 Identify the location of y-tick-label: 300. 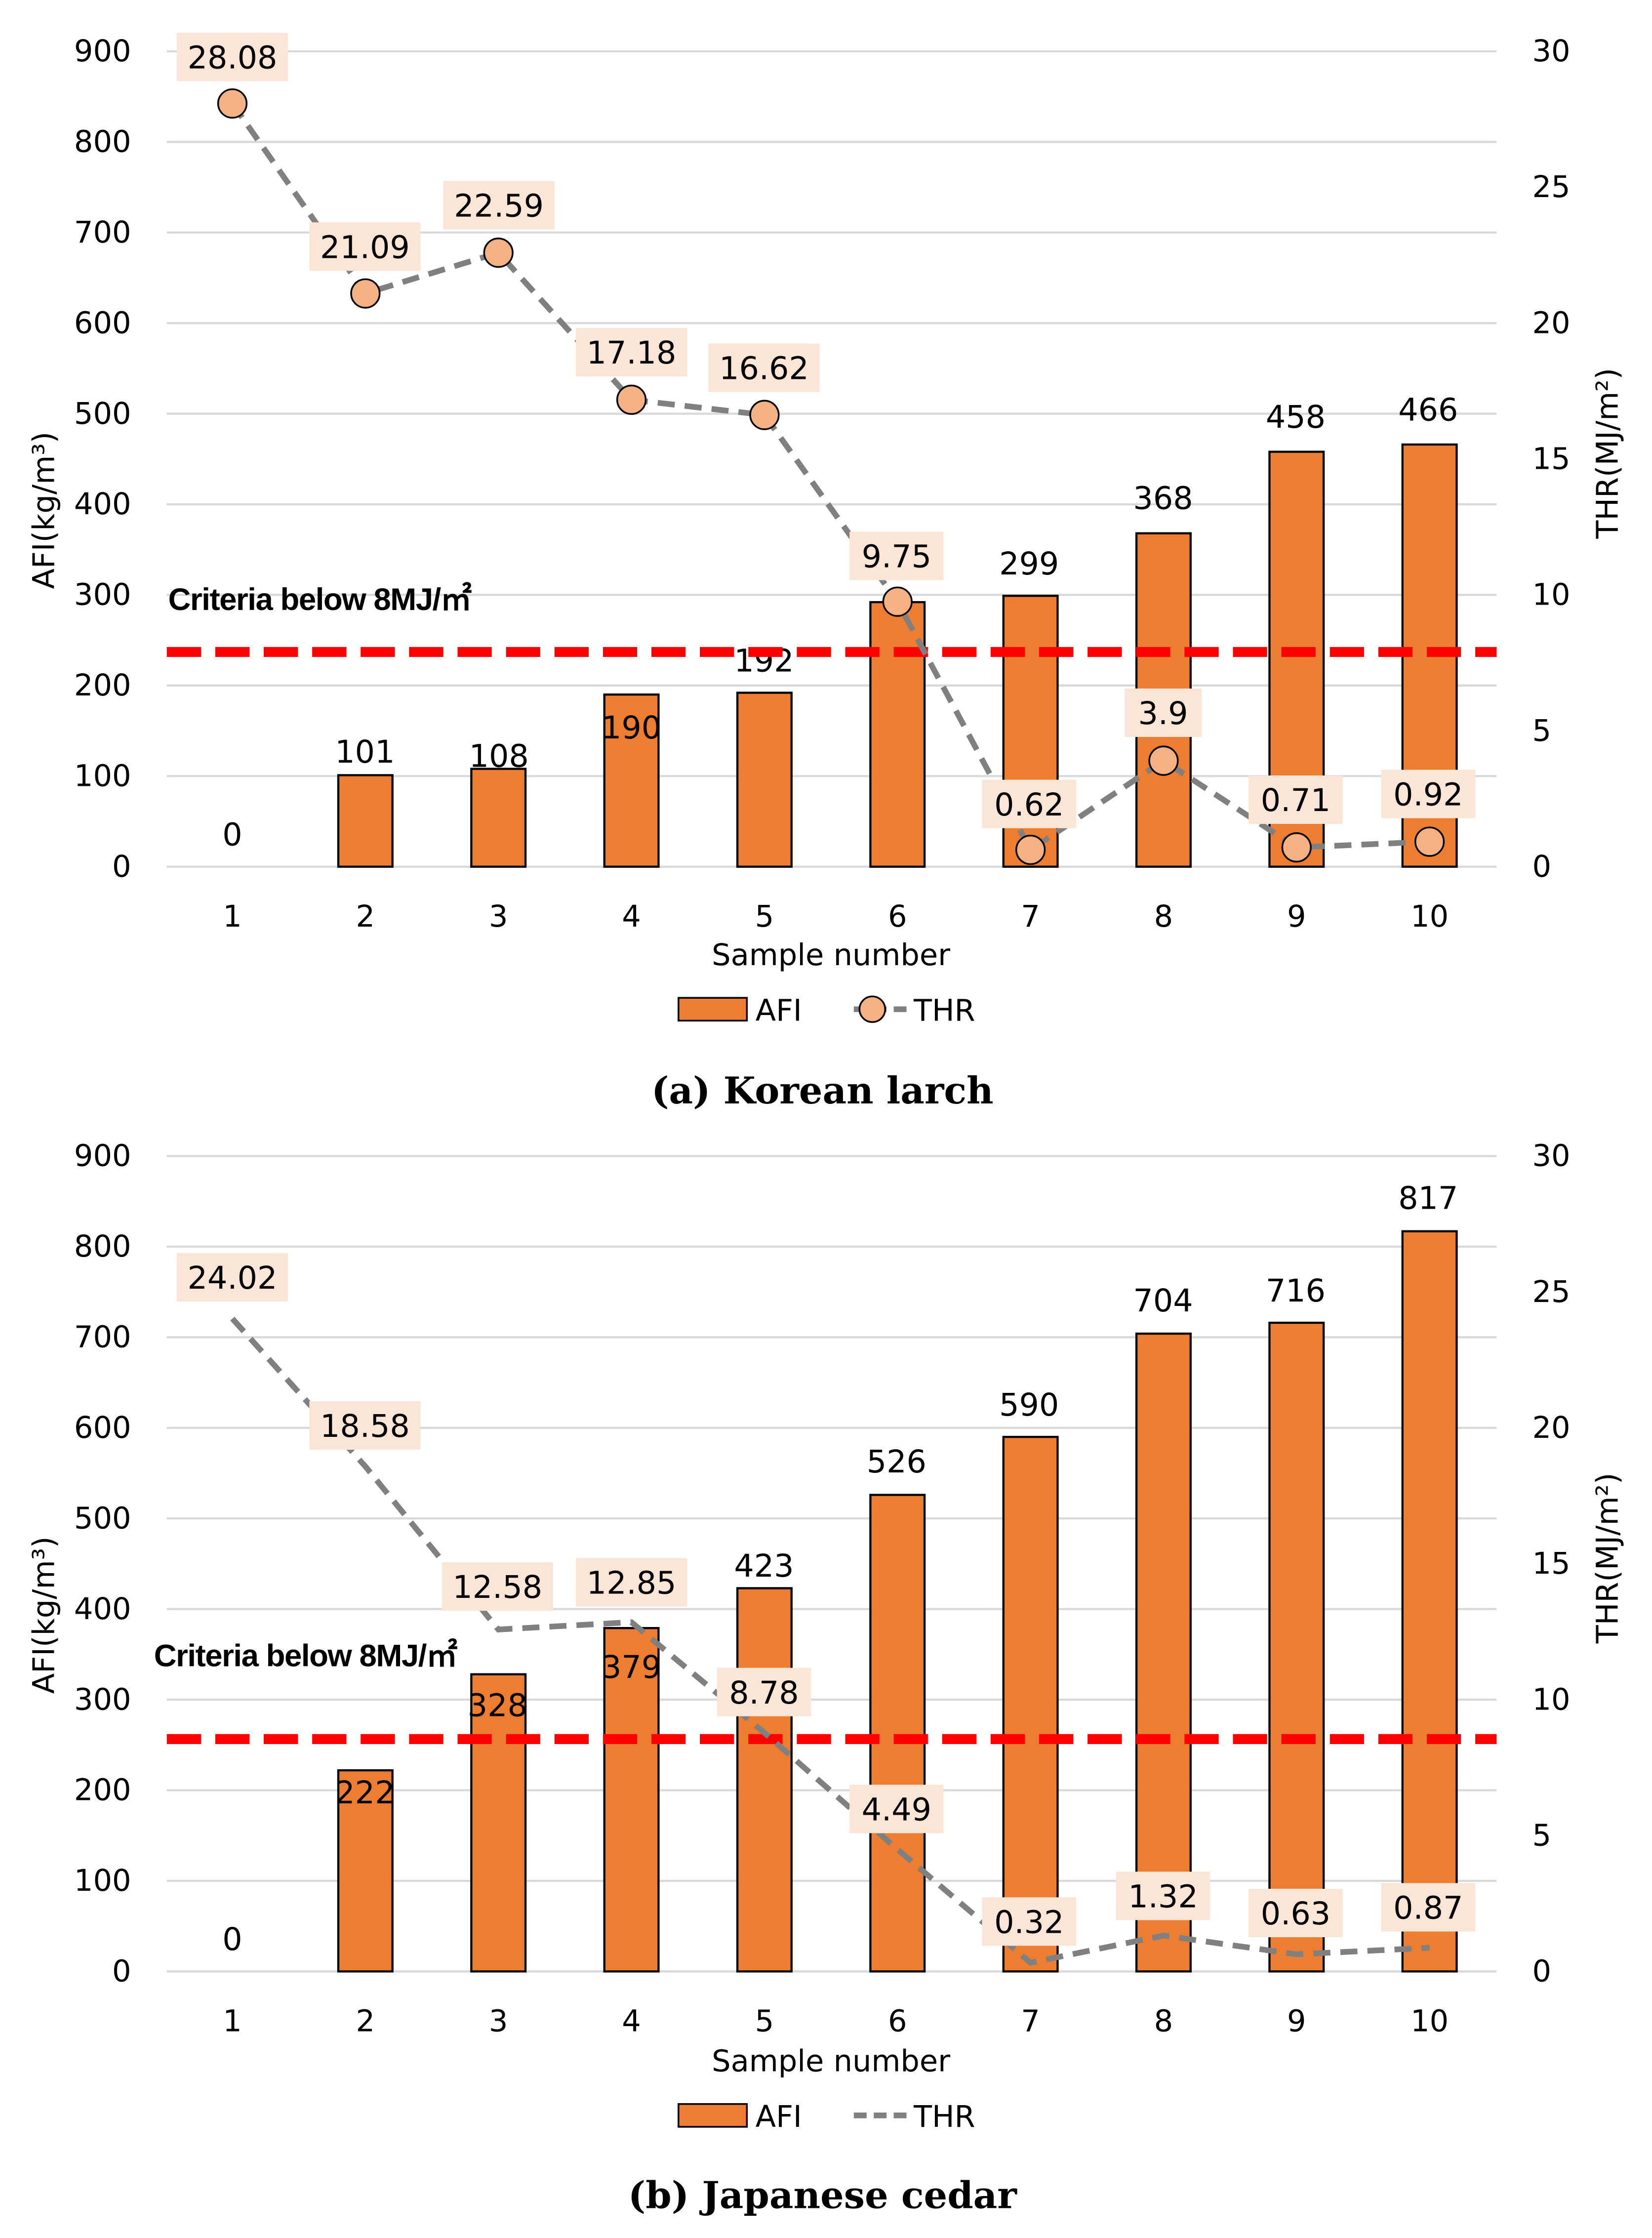
(103, 595).